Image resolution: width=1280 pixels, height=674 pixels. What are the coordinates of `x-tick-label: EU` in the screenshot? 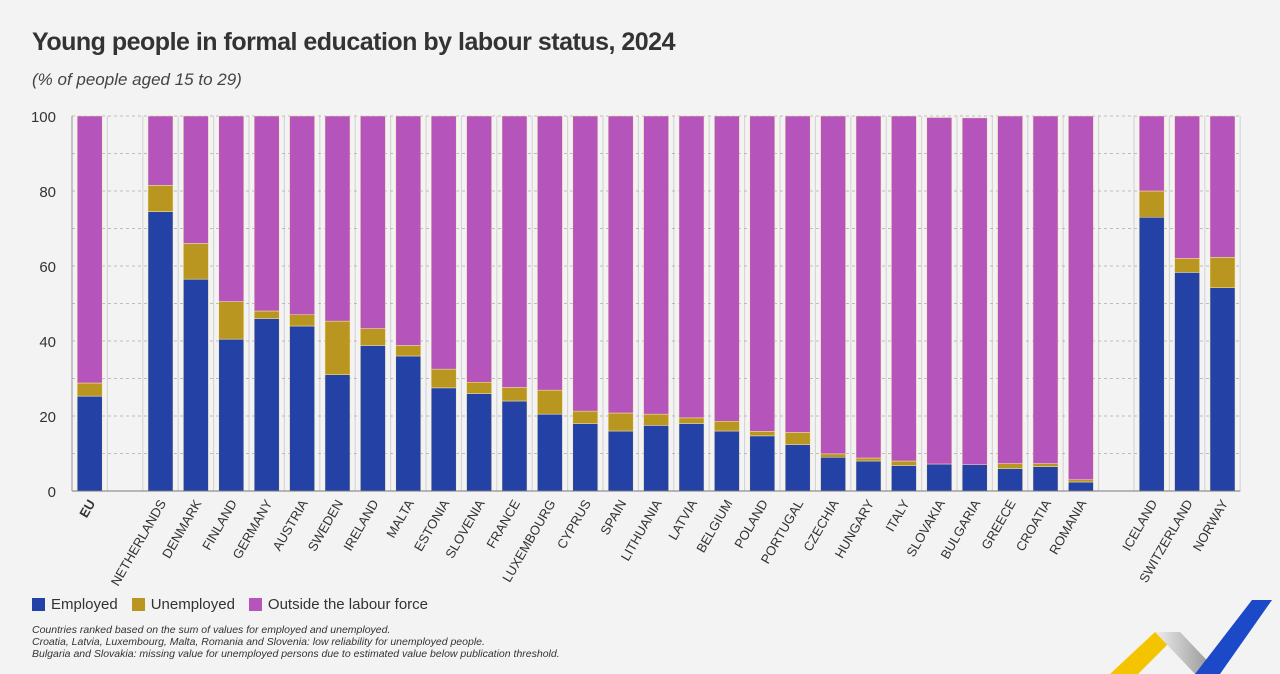 It's located at (87, 508).